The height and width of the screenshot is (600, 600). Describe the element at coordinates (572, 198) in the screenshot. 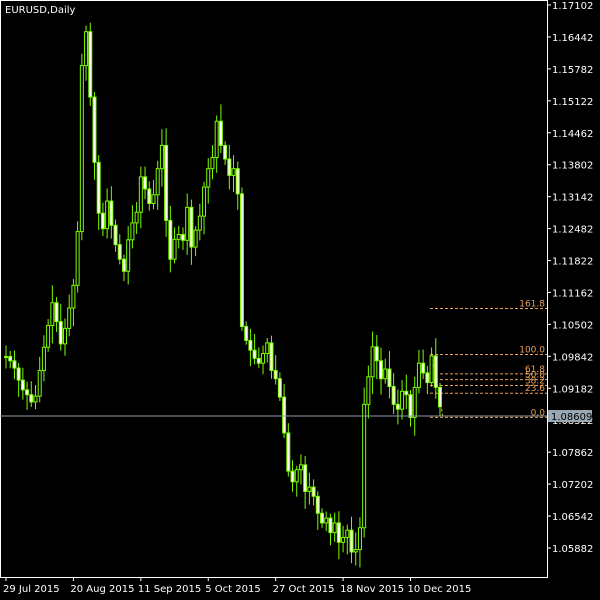

I see `y-tick-label: 1.13142` at that location.